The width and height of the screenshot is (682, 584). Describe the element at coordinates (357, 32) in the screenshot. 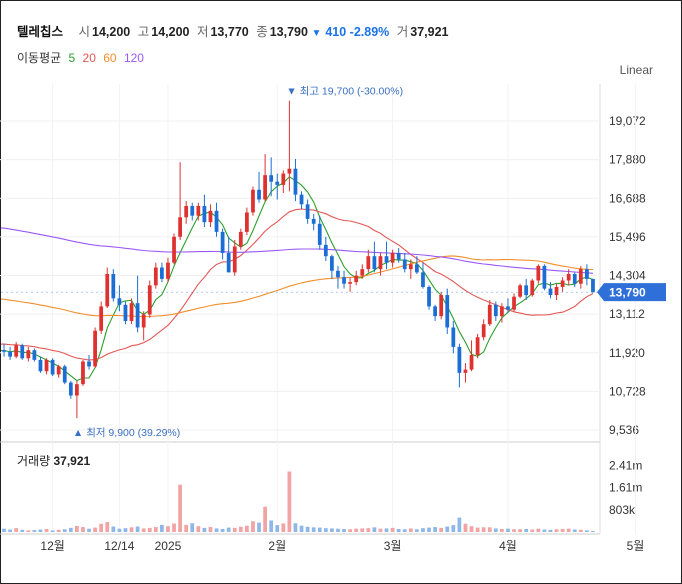

I see `change-value: 410 -2.89%` at that location.